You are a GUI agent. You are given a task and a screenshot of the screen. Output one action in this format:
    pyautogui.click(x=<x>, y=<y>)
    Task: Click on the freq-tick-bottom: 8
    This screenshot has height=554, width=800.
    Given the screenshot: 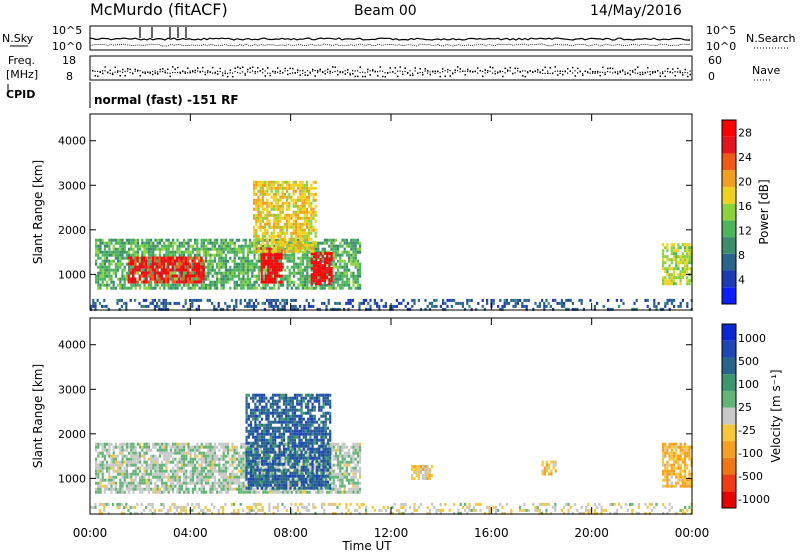 What is the action you would take?
    pyautogui.click(x=69, y=76)
    